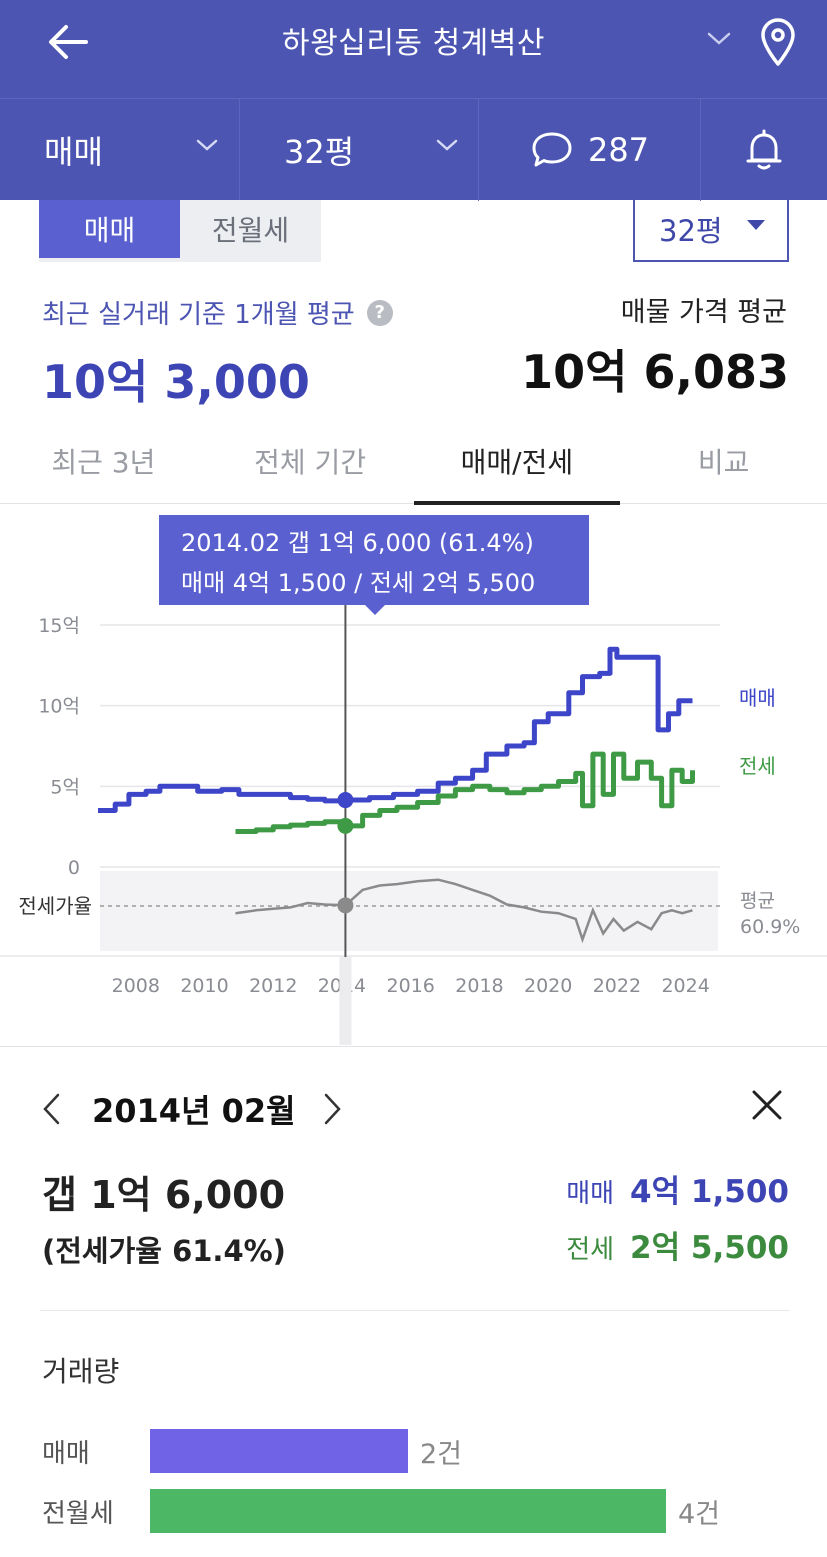 Image resolution: width=827 pixels, height=1557 pixels. I want to click on size-filter-label: 32평, so click(319, 152).